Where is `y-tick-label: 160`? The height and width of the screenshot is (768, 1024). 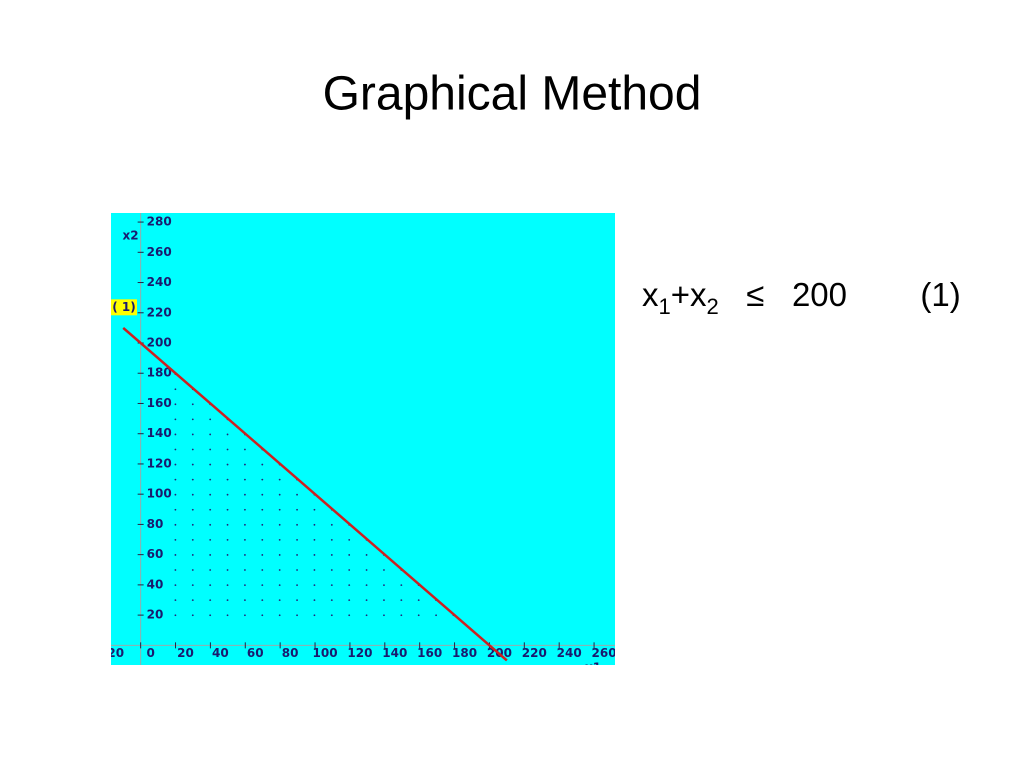 y-tick-label: 160 is located at coordinates (159, 403).